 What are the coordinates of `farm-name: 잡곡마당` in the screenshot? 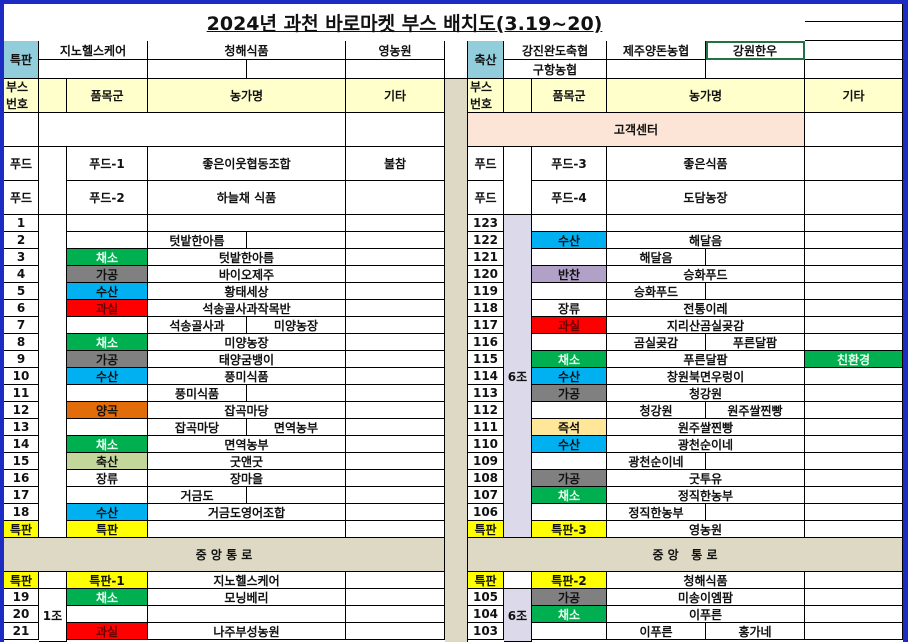 It's located at (247, 410).